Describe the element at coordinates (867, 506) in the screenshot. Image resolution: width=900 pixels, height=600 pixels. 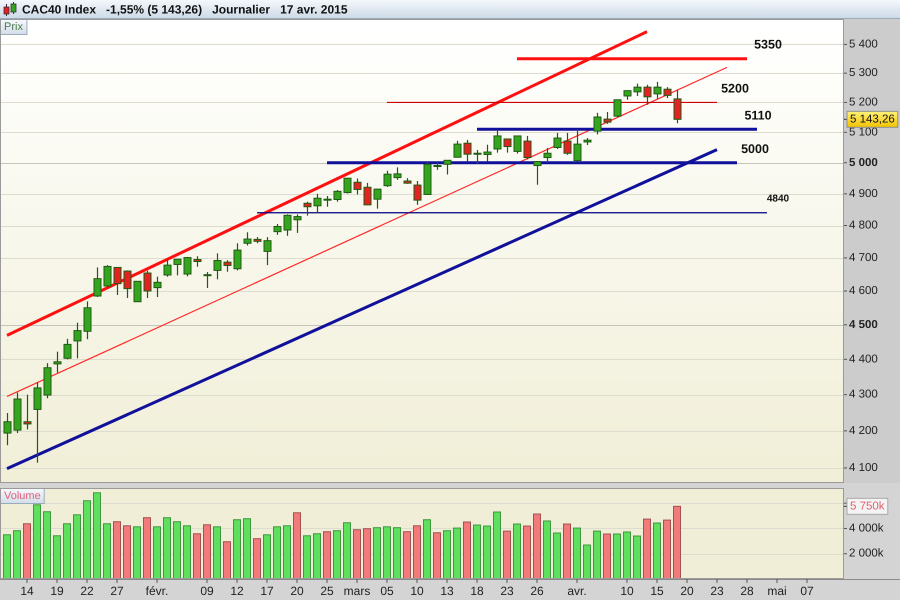
I see `text: 5 750k` at that location.